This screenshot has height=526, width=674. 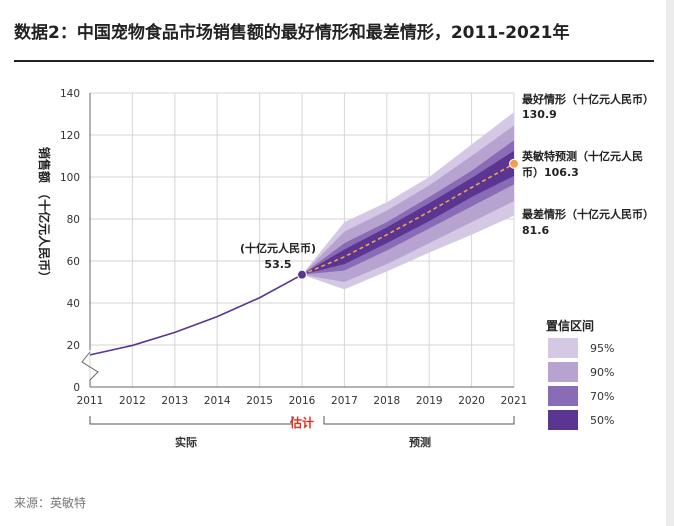 I want to click on forecast-series-line, so click(x=408, y=219).